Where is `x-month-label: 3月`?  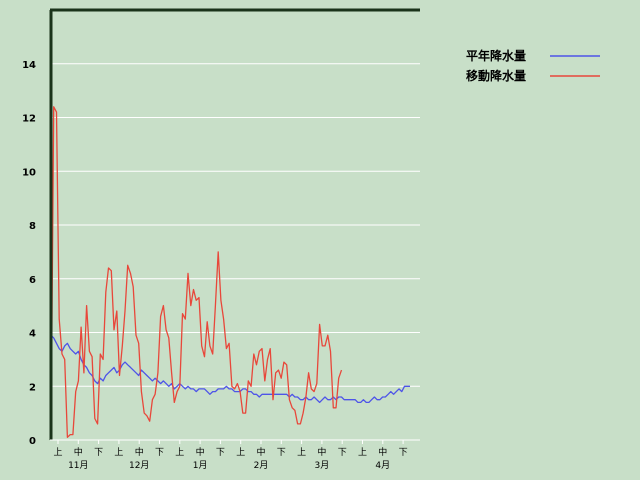
x-month-label: 3月 is located at coordinates (322, 465).